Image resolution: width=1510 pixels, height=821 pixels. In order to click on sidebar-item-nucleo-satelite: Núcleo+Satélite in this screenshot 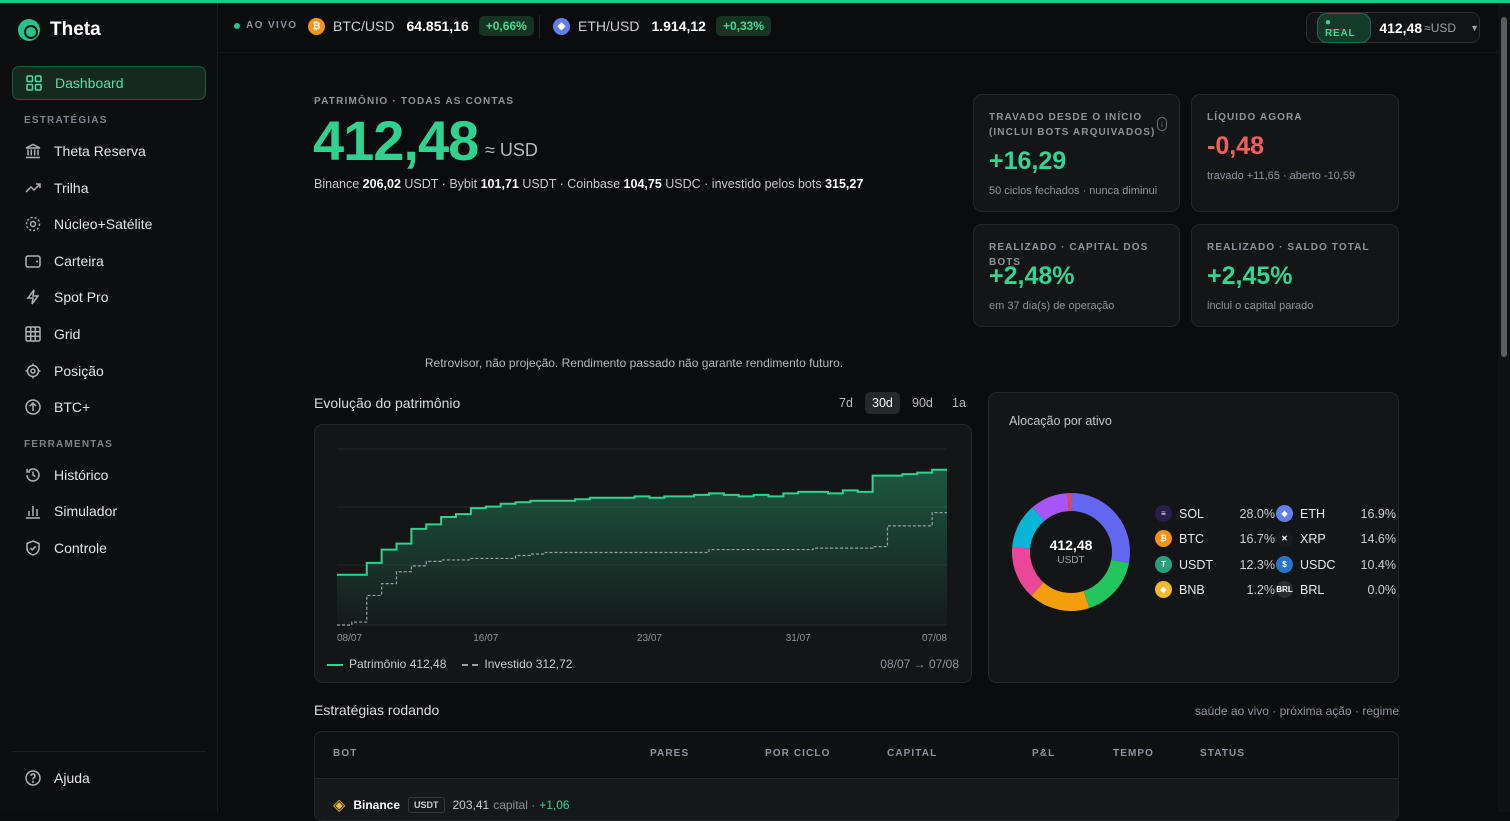, I will do `click(109, 224)`.